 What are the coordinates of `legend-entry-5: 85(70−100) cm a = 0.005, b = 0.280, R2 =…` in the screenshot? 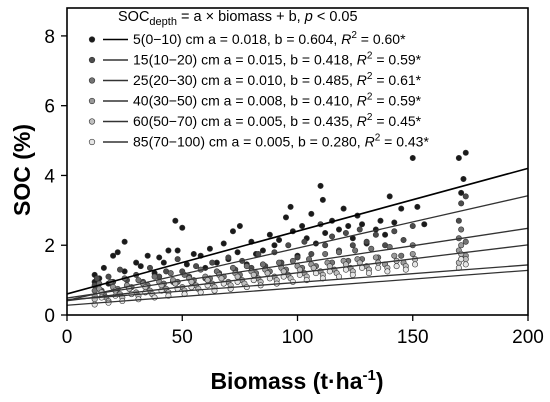 It's located at (258, 141).